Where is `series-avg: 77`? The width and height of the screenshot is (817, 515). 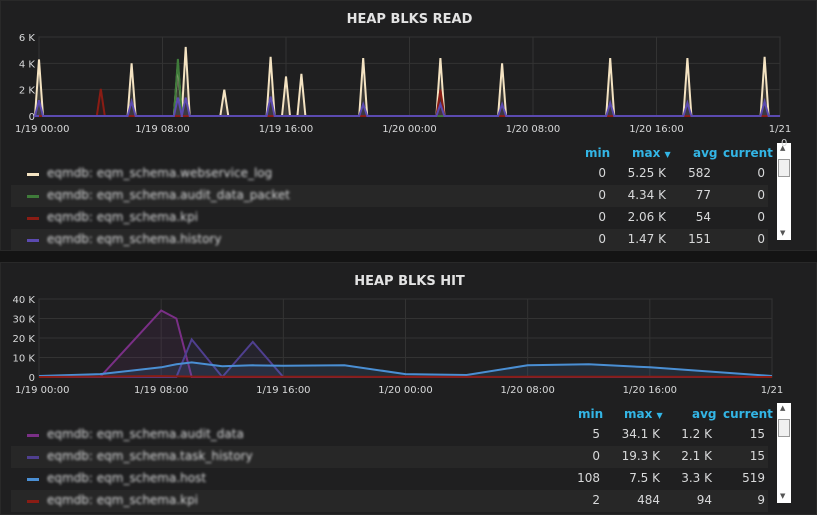 series-avg: 77 is located at coordinates (703, 195).